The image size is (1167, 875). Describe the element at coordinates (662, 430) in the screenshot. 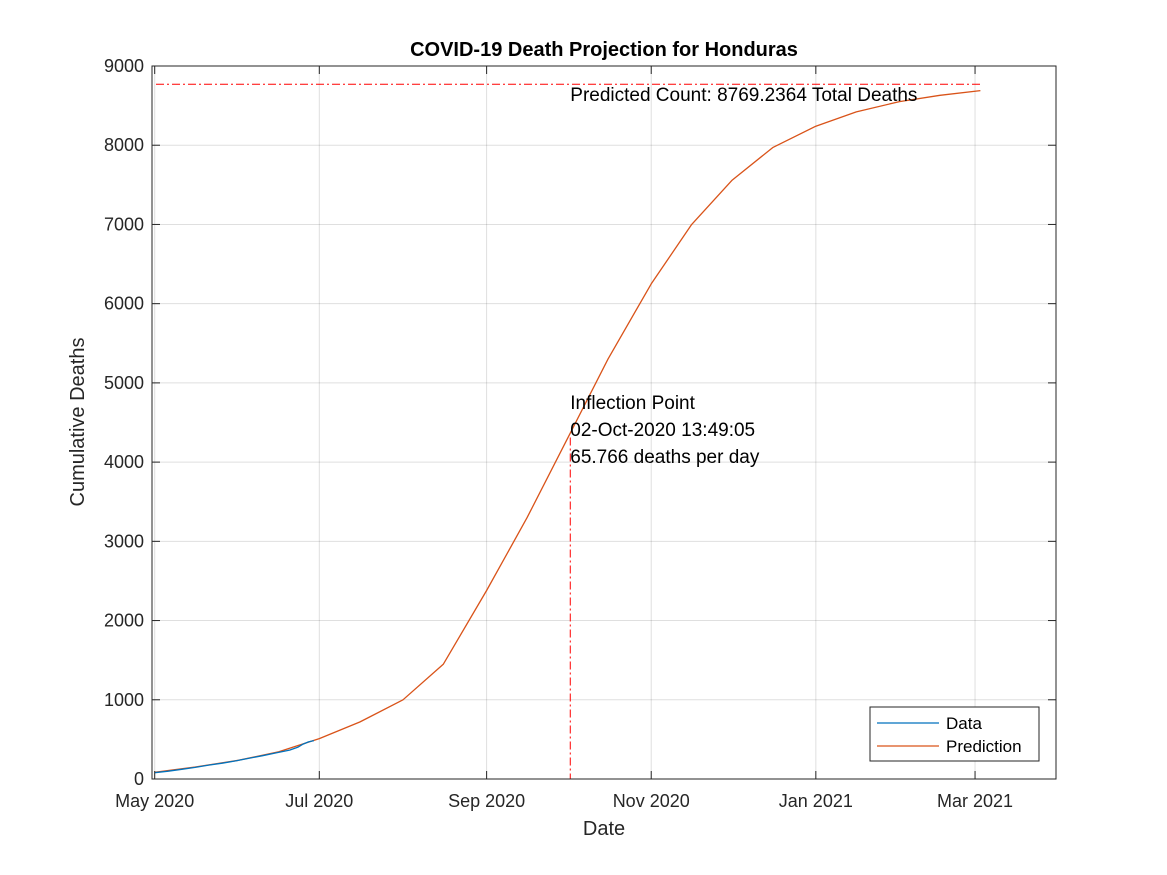

I see `annotation-inflection-date: 02-Oct-2020 13:49:05` at that location.